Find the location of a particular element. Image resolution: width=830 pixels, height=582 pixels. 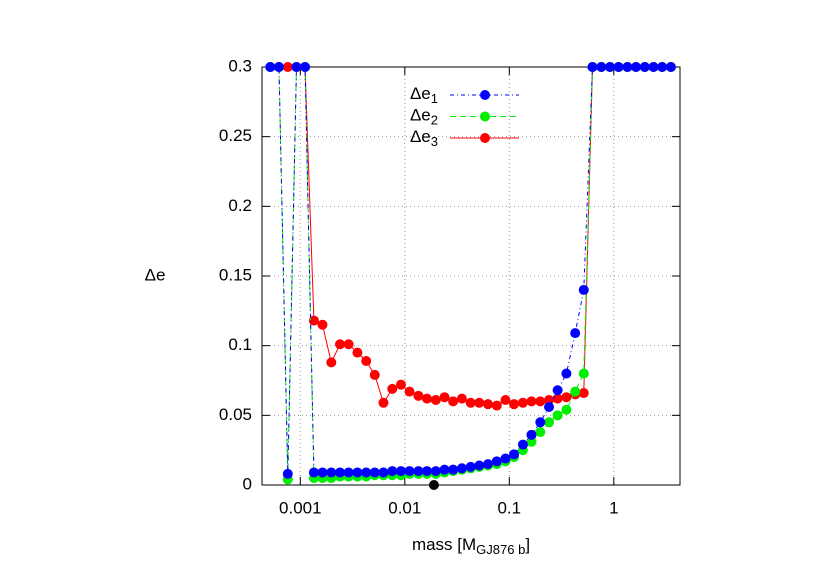

x-tick-label: 1 is located at coordinates (613, 507).